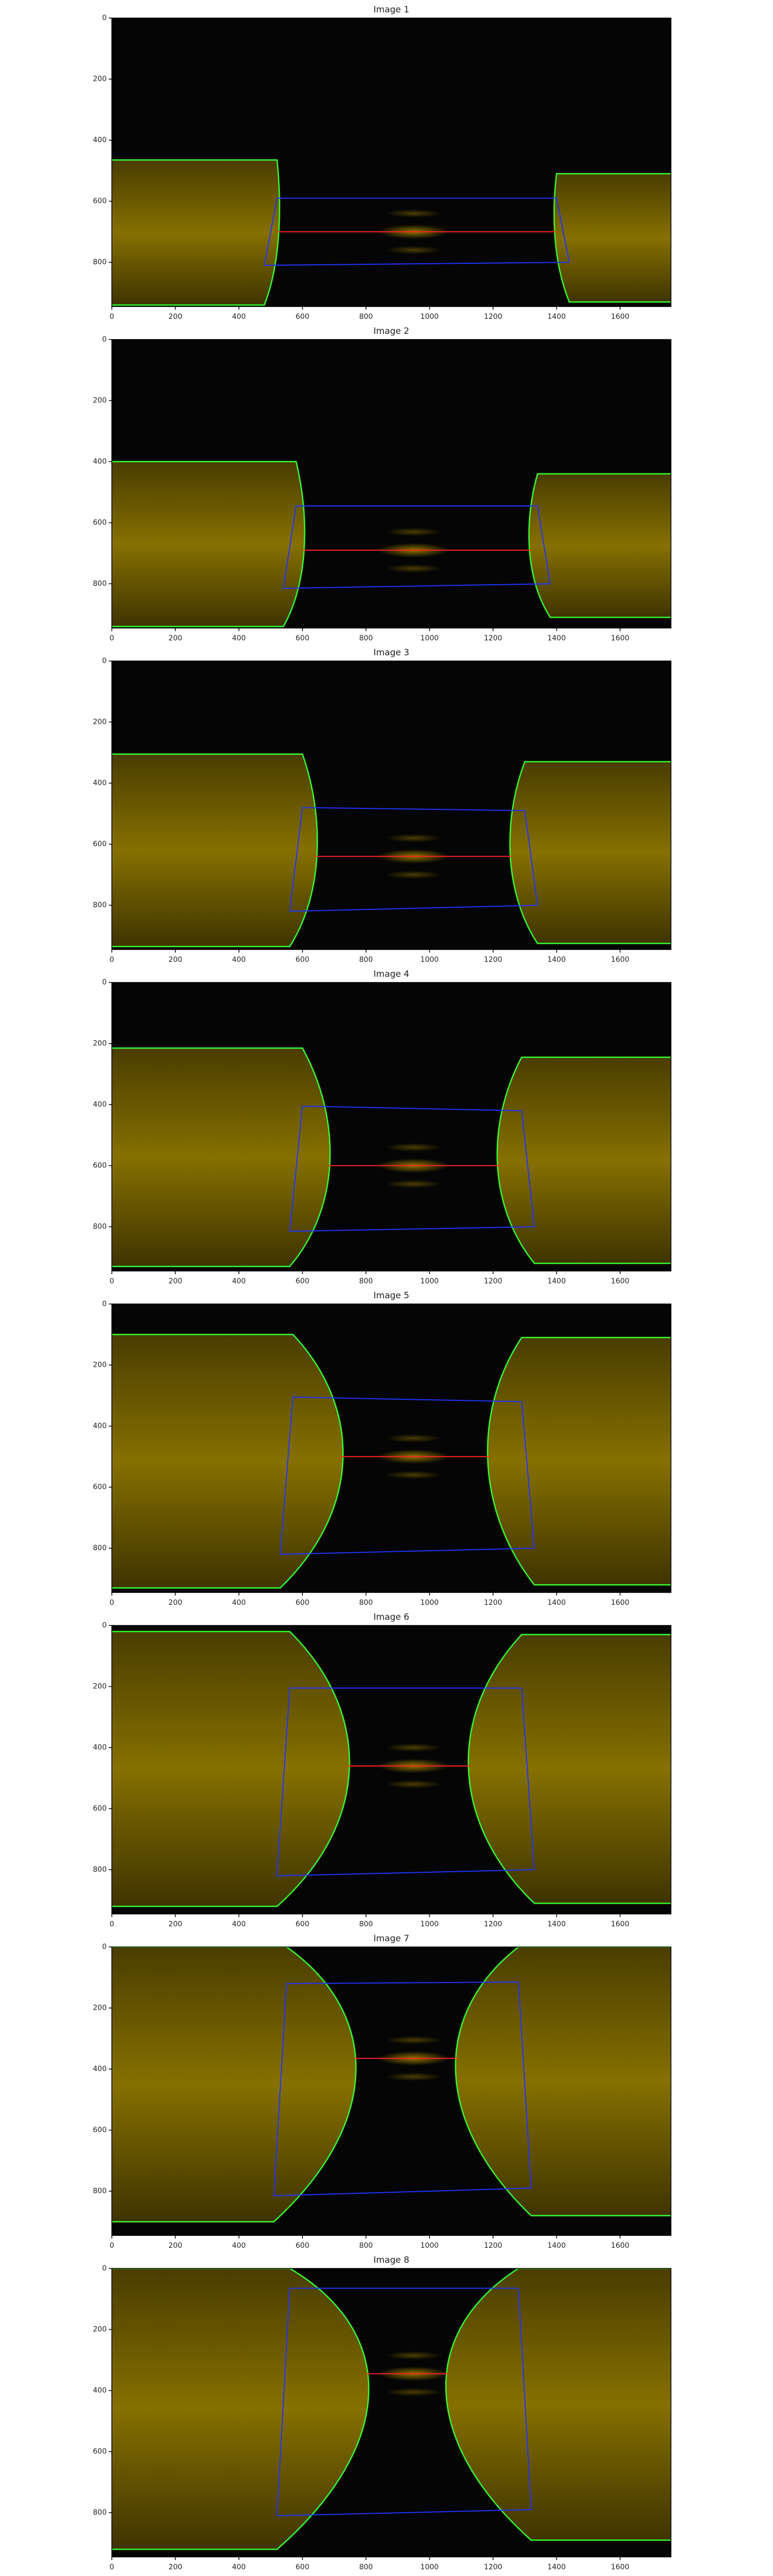 The image size is (773, 2576). I want to click on panel-title: Image 7, so click(391, 1939).